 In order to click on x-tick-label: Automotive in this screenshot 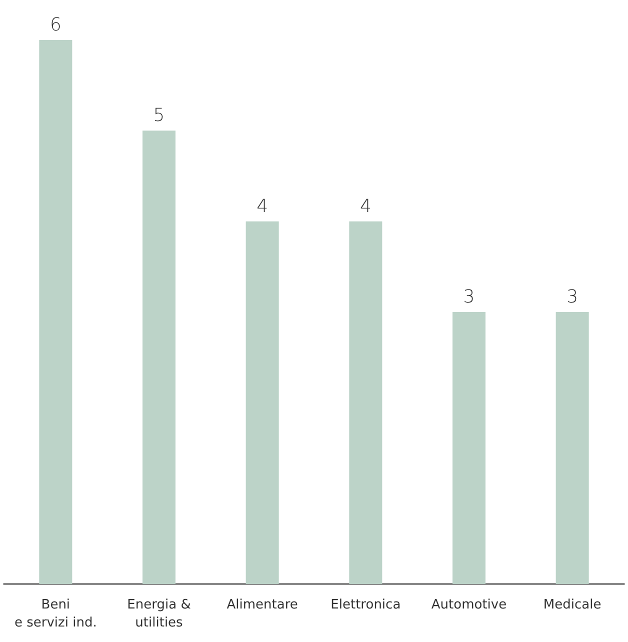, I will do `click(469, 605)`.